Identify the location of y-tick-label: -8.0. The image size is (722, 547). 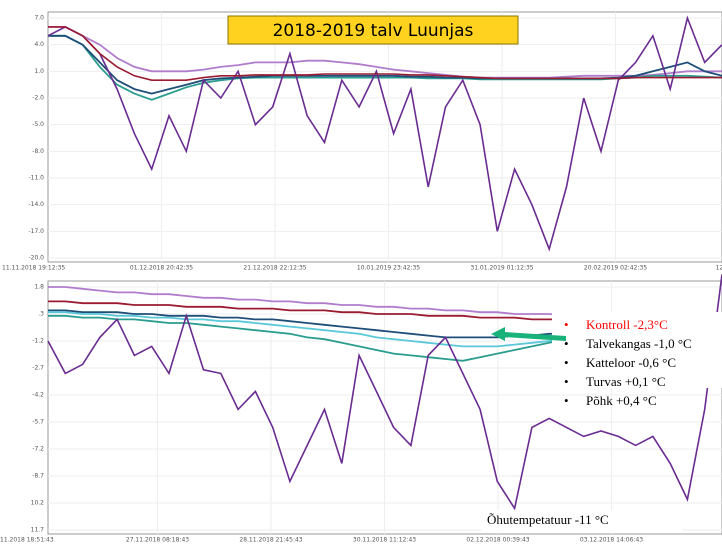
(38, 151).